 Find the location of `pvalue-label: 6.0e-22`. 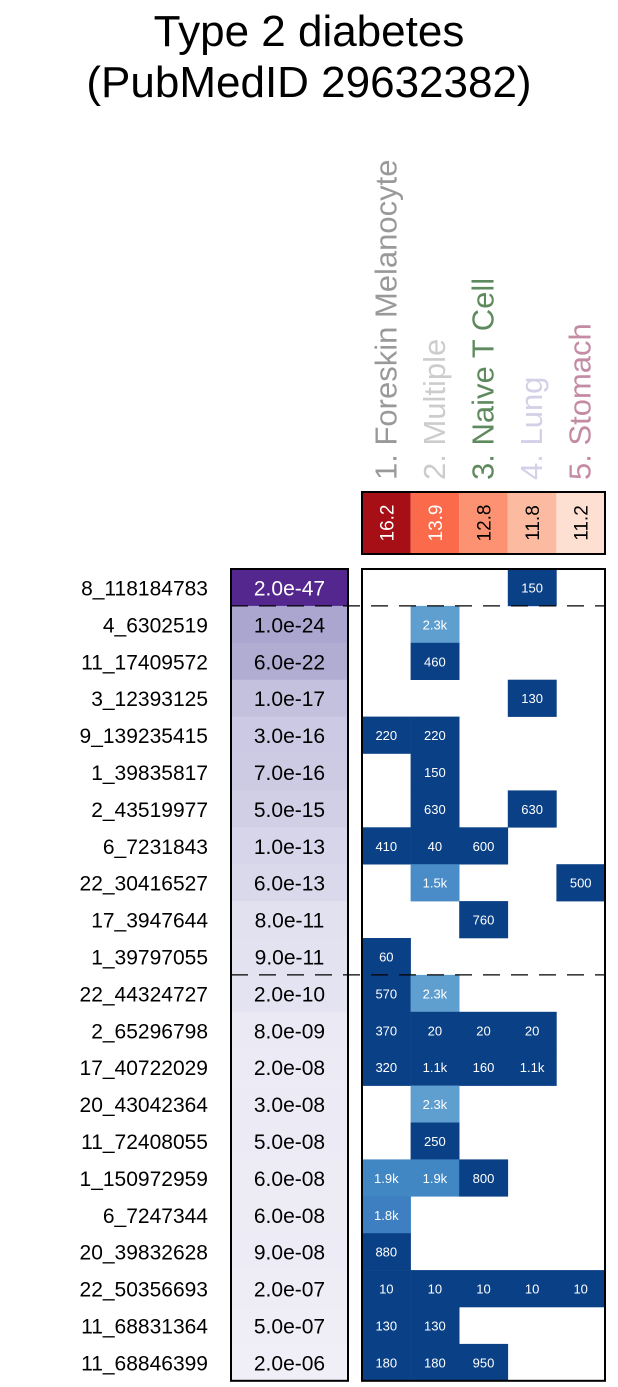

pvalue-label: 6.0e-22 is located at coordinates (289, 662).